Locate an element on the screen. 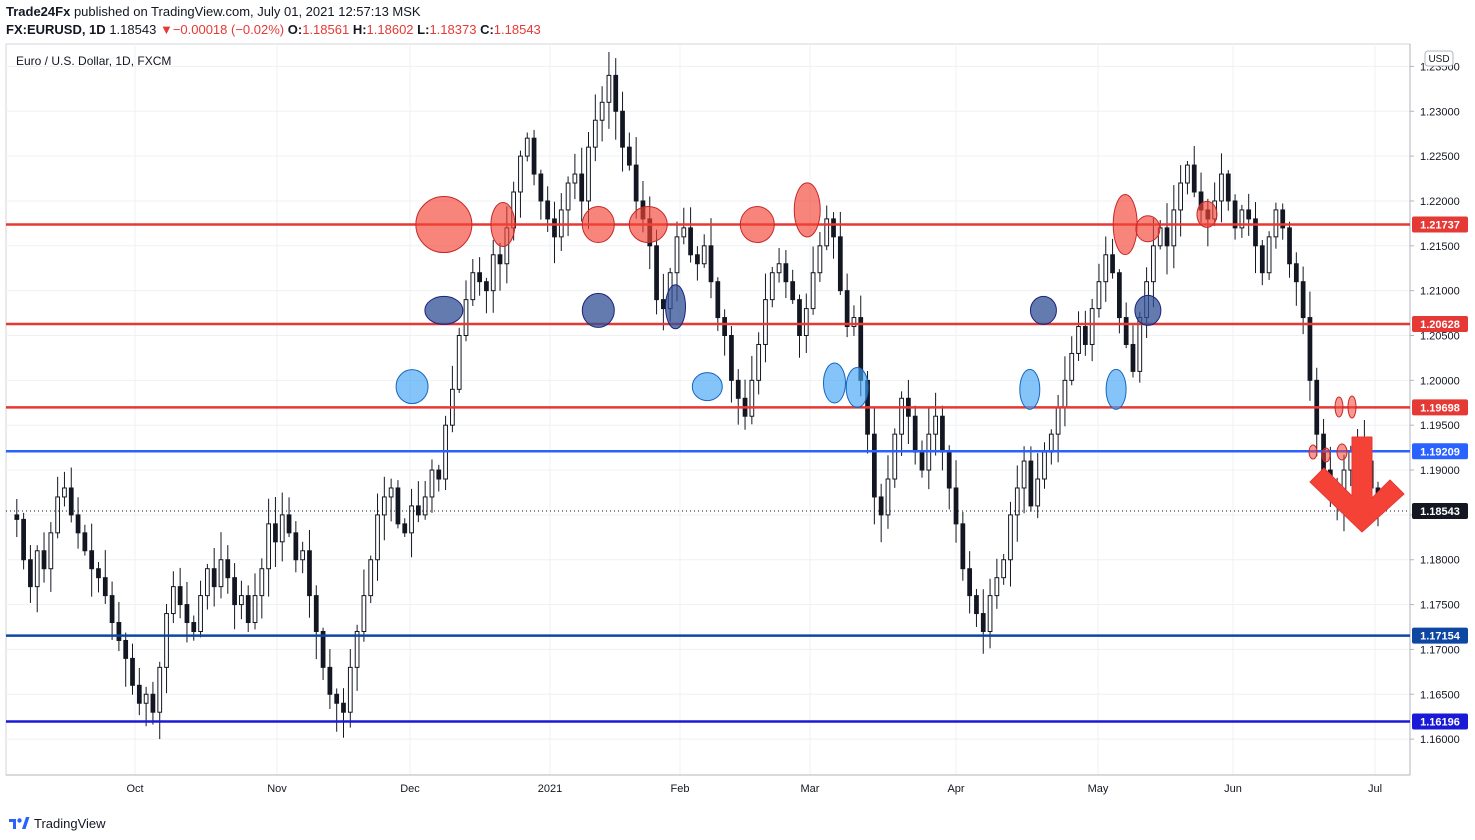  ellipse-small-red is located at coordinates (1352, 407).